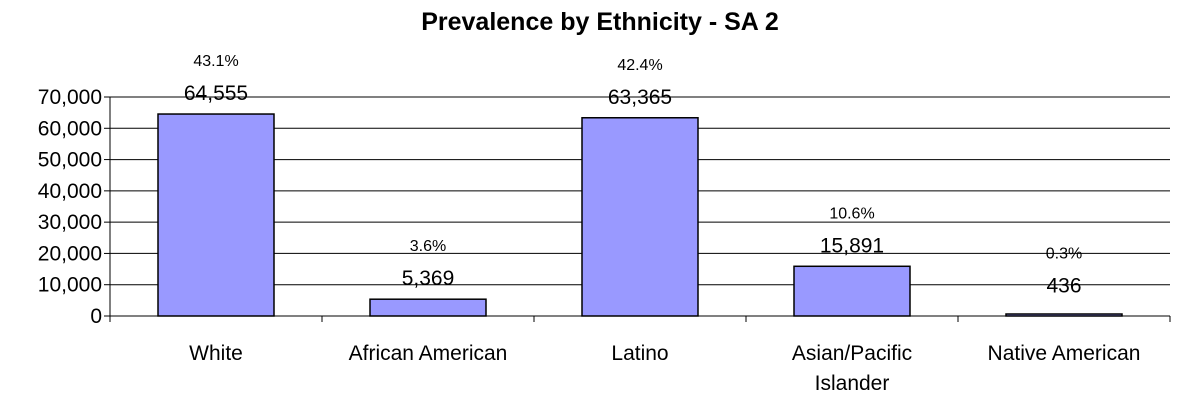 The width and height of the screenshot is (1182, 403). I want to click on percent-label-2: 42.4%, so click(639, 65).